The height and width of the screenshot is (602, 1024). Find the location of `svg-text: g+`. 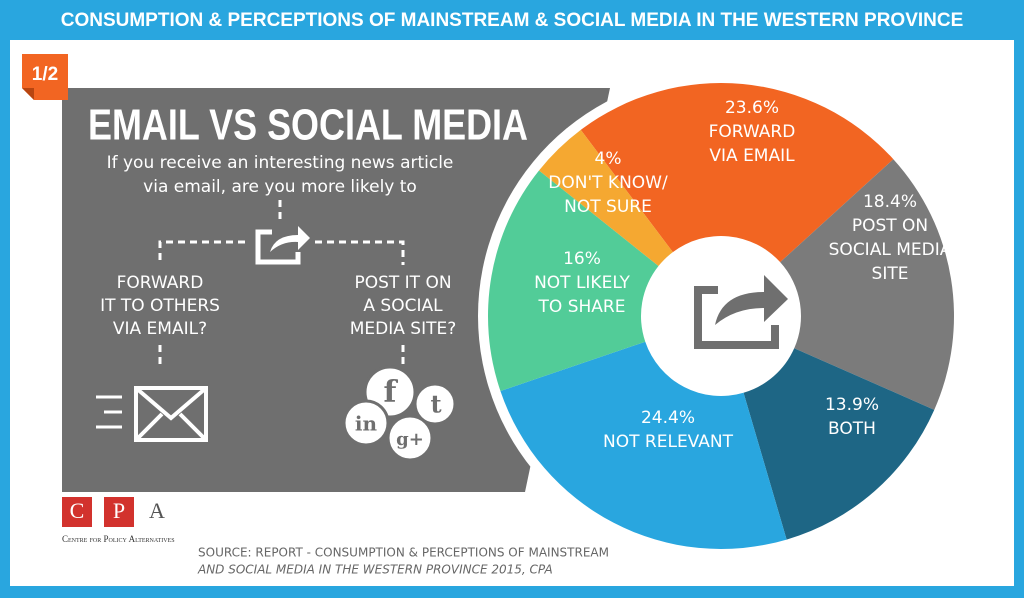

svg-text: g+ is located at coordinates (410, 439).